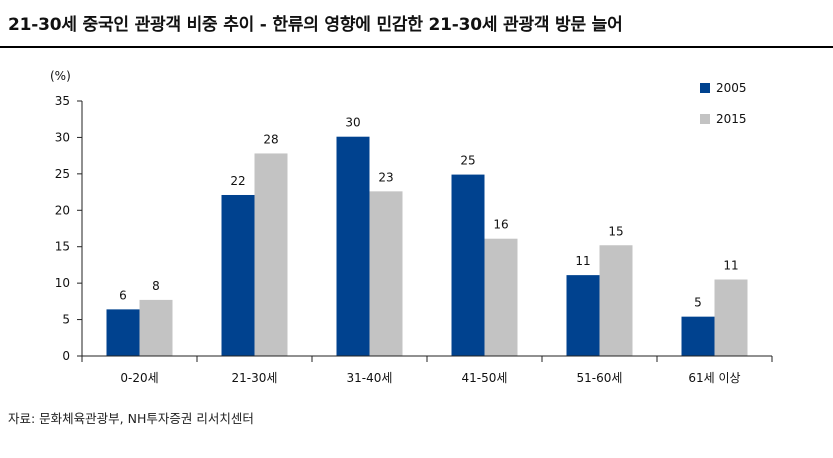 The height and width of the screenshot is (458, 833). Describe the element at coordinates (123, 295) in the screenshot. I see `data-label-2005-1: 6` at that location.